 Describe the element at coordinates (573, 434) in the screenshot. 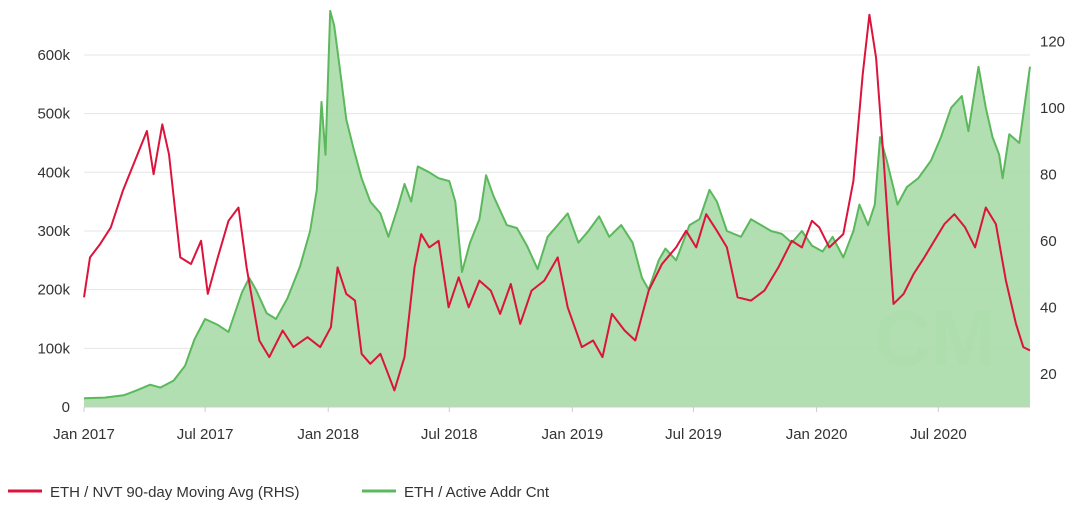

I see `x-tick-label: Jan 2019` at that location.